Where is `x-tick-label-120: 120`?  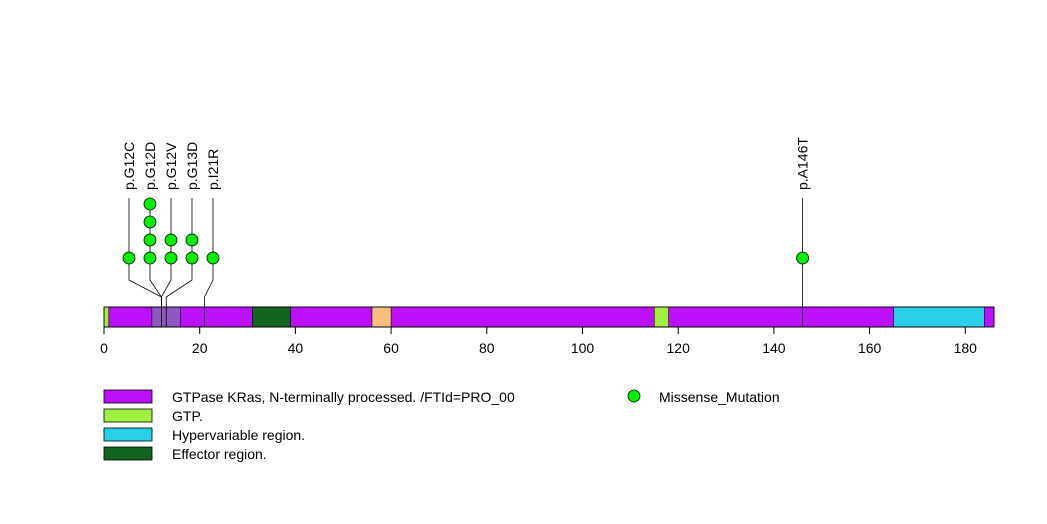
x-tick-label-120: 120 is located at coordinates (679, 348).